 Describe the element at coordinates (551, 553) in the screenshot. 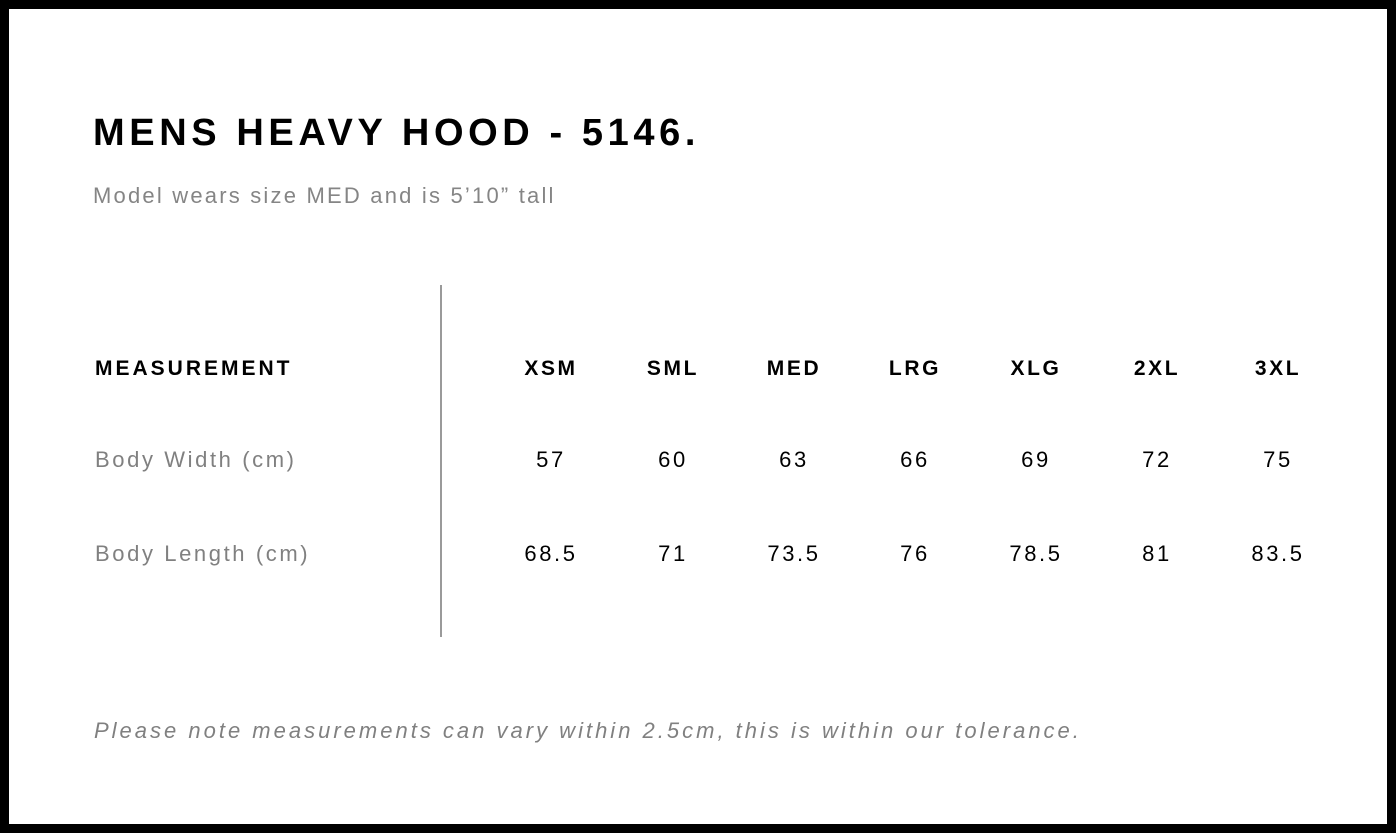

I see `table-cell: 68.5` at that location.